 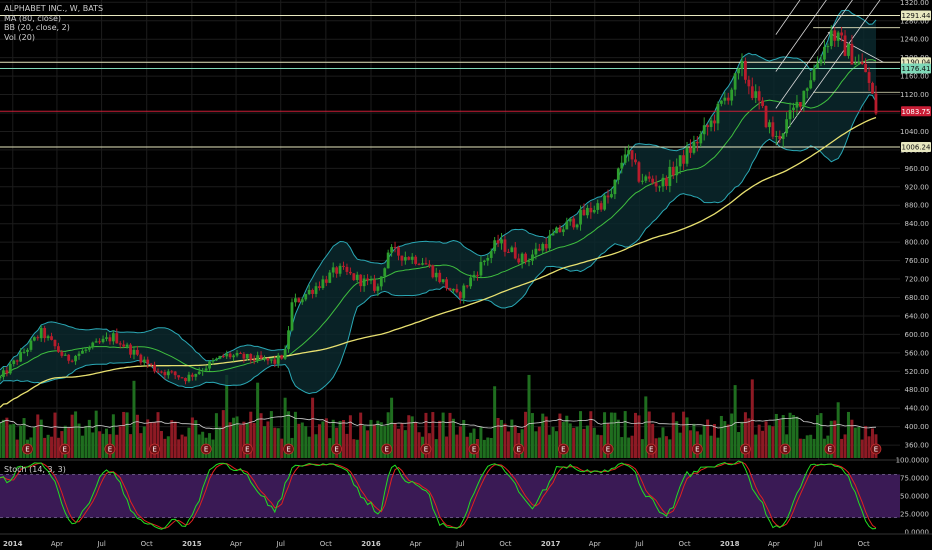 I want to click on price-tick: 640.00, so click(x=917, y=316).